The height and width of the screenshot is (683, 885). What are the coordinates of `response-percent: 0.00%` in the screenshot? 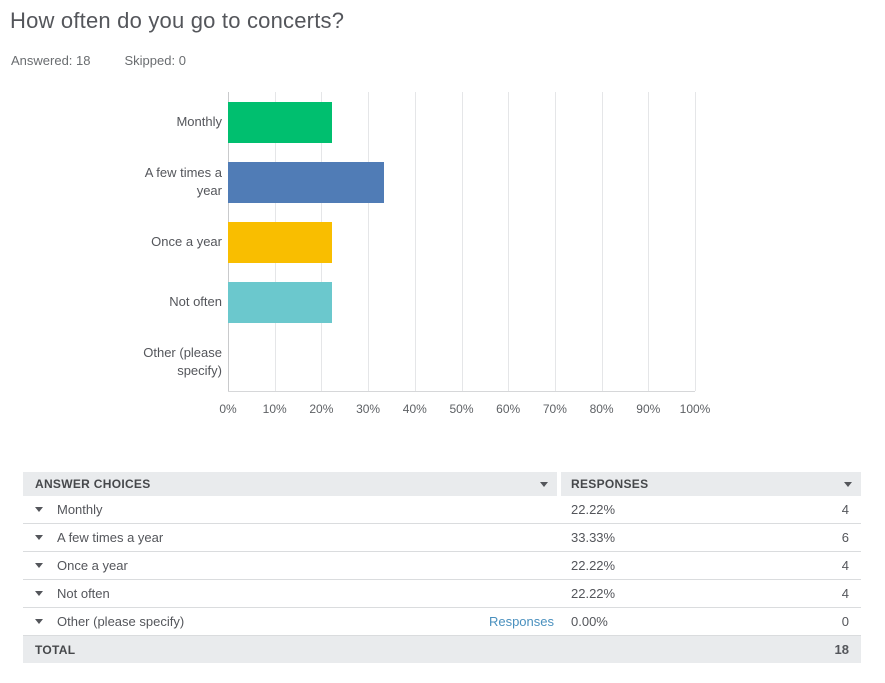 It's located at (589, 621).